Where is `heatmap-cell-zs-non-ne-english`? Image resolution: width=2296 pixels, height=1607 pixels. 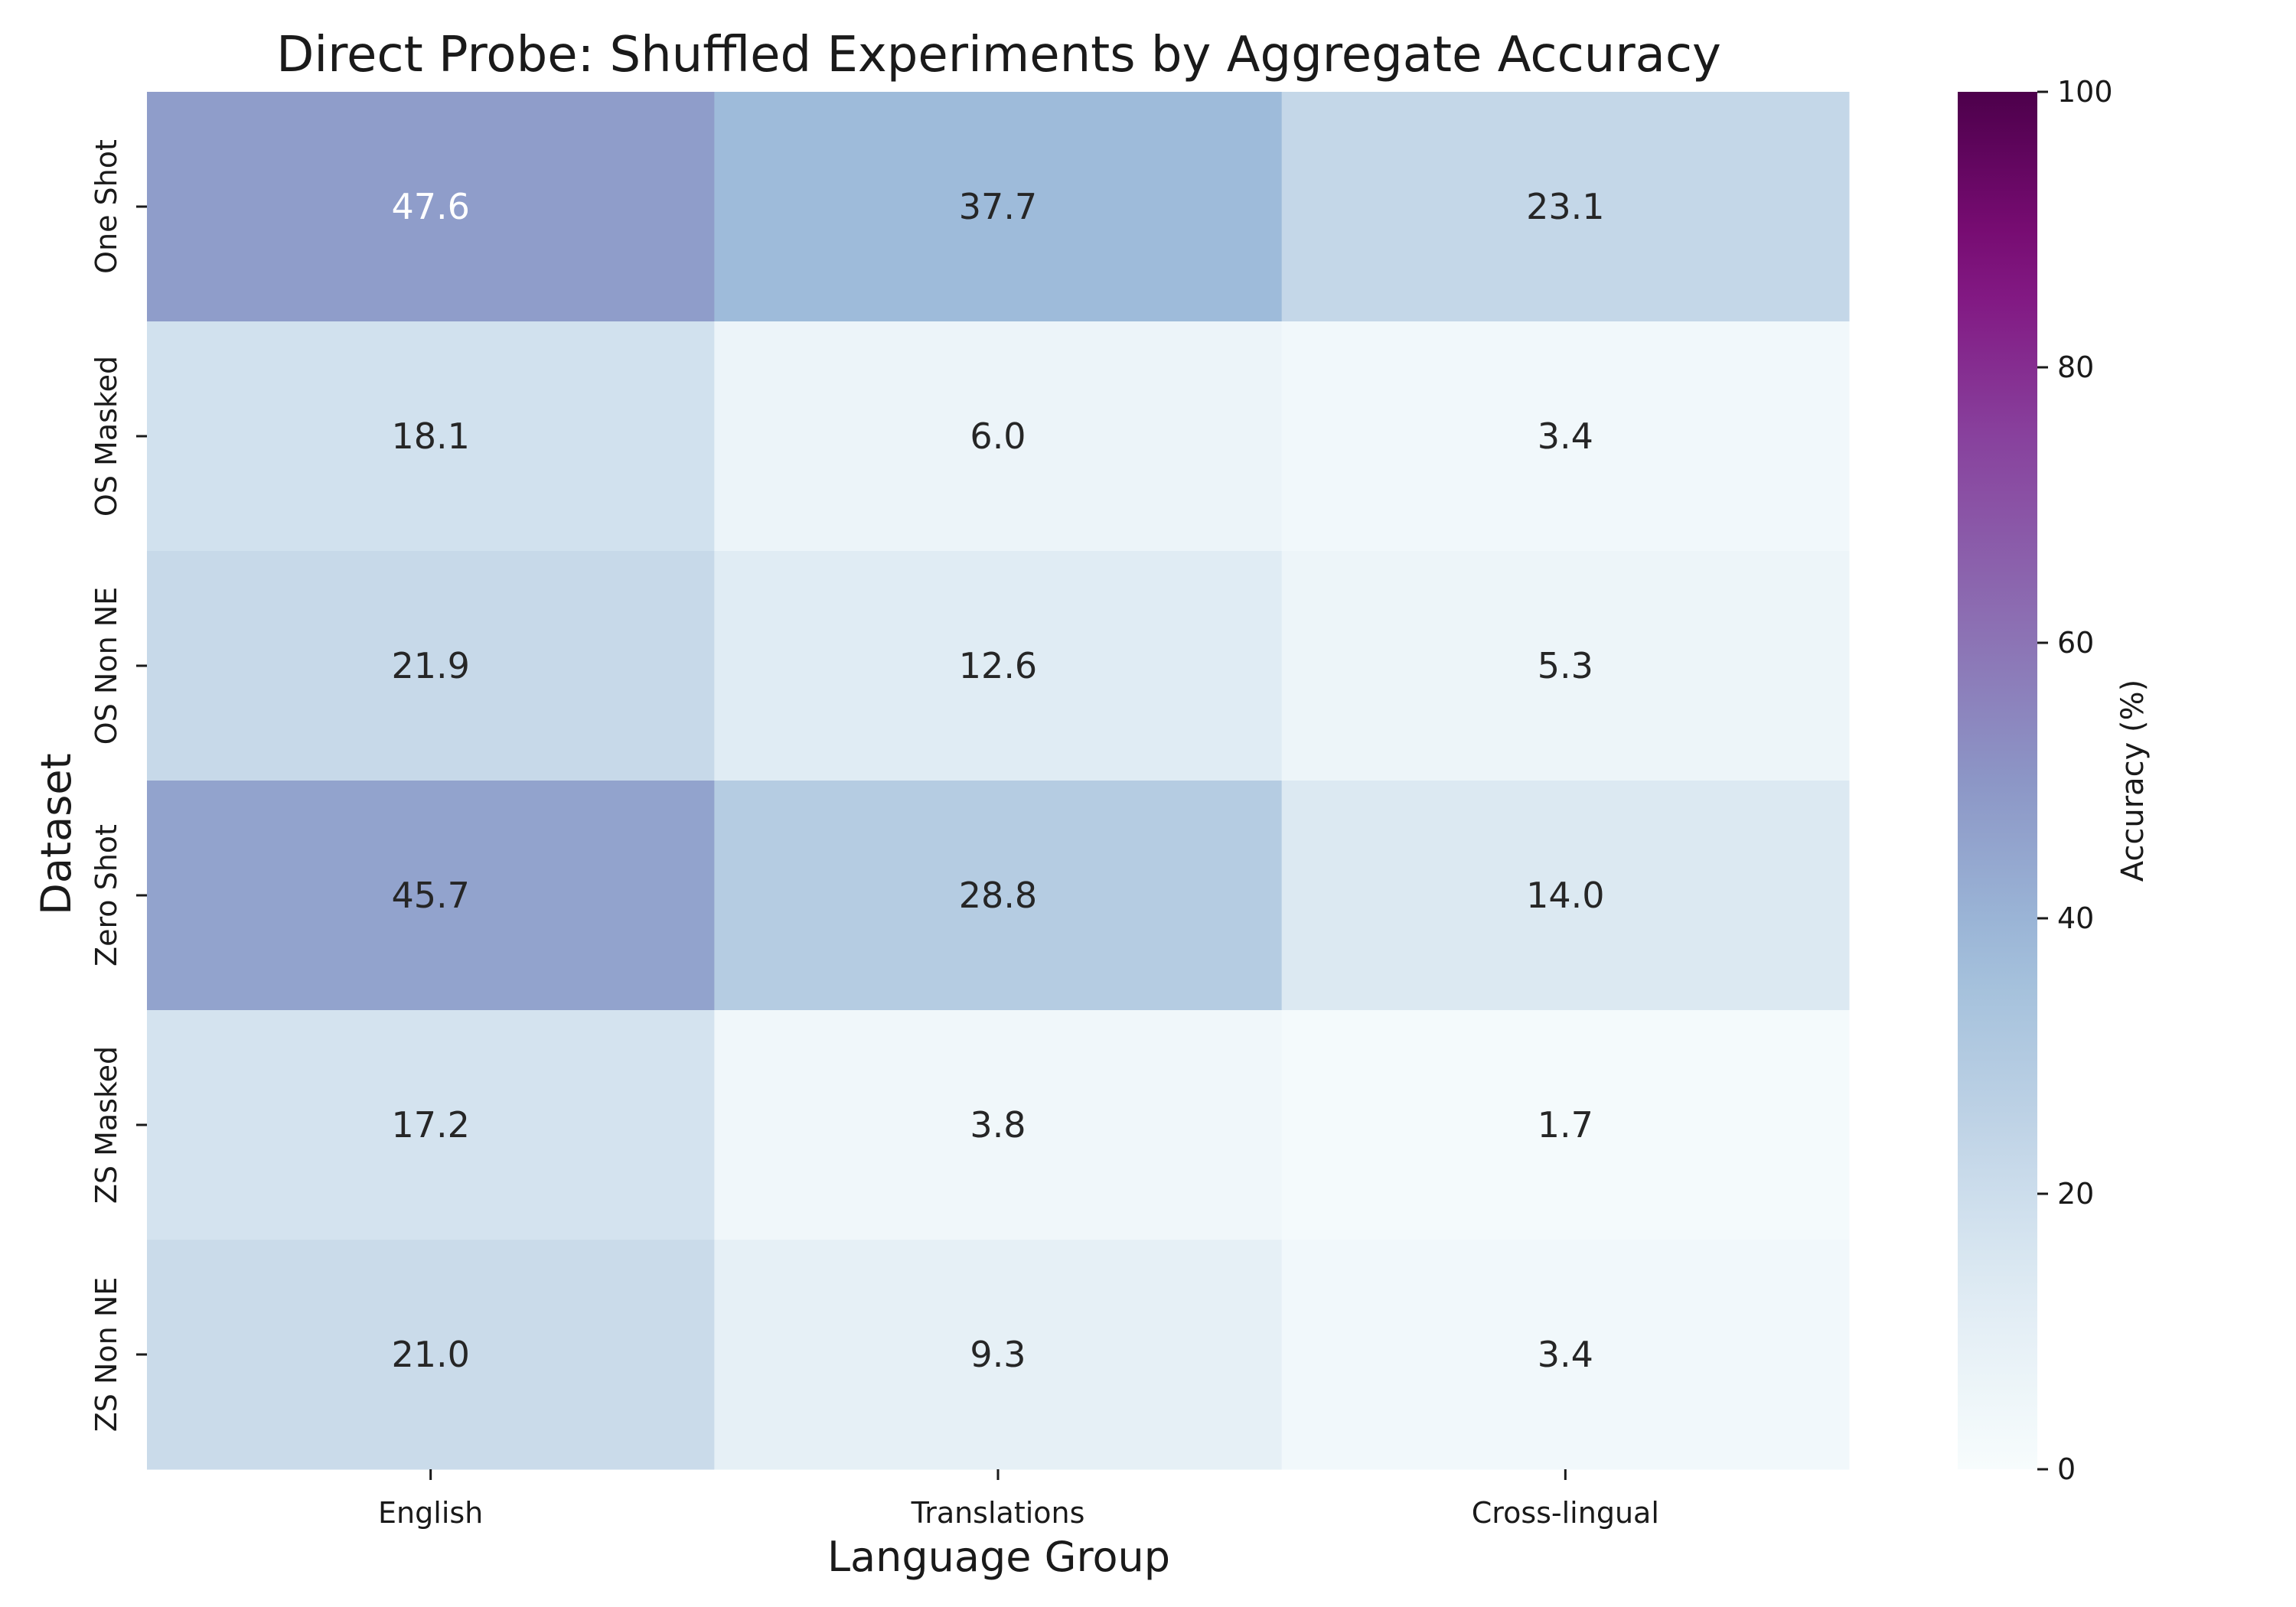 heatmap-cell-zs-non-ne-english is located at coordinates (431, 1355).